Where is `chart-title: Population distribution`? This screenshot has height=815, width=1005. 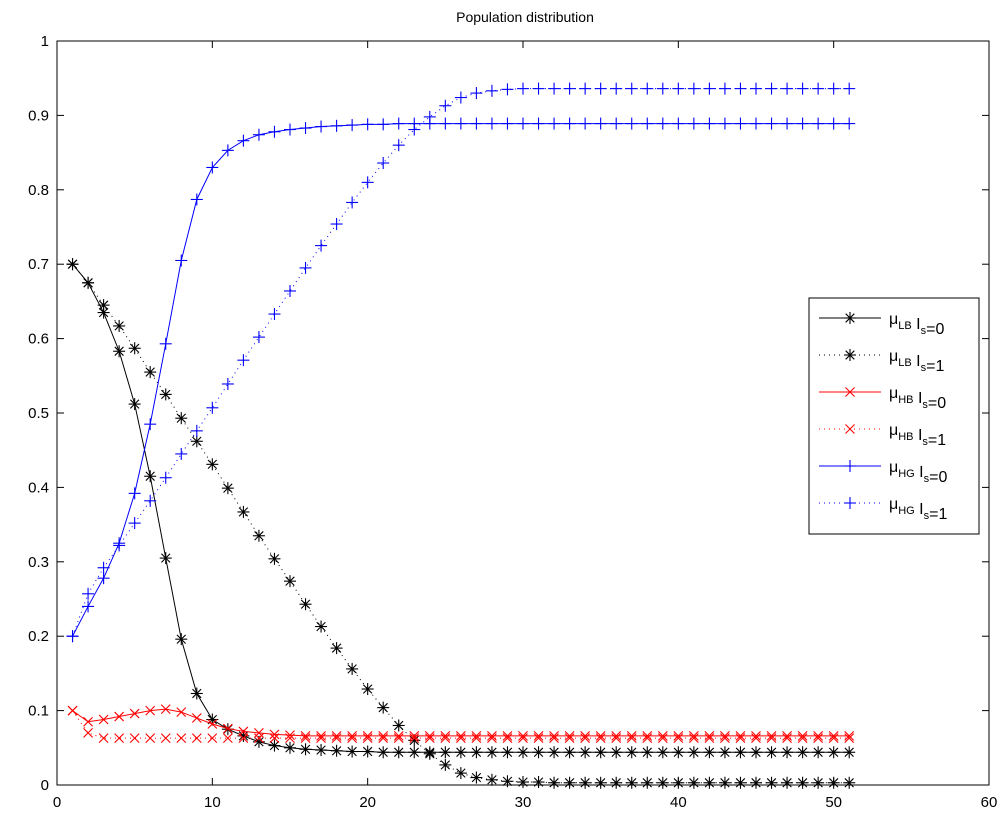
chart-title: Population distribution is located at coordinates (525, 17).